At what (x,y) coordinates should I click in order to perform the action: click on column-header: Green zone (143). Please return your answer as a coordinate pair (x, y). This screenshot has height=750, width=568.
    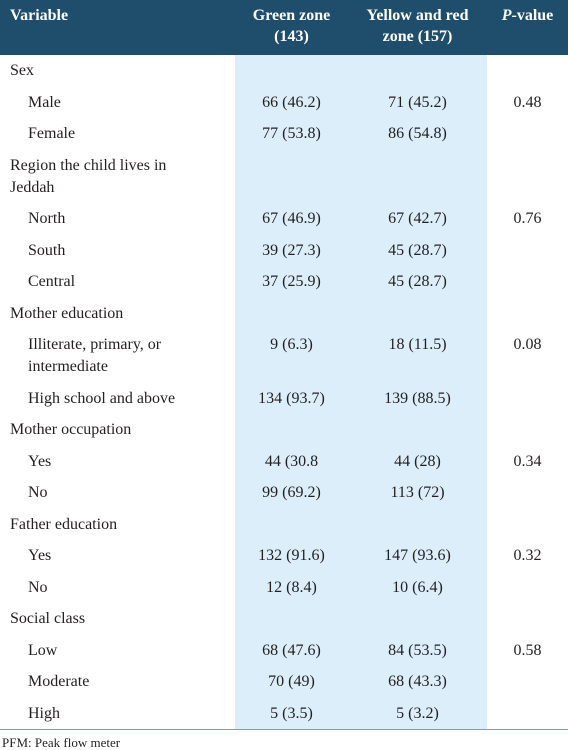
    Looking at the image, I should click on (291, 27).